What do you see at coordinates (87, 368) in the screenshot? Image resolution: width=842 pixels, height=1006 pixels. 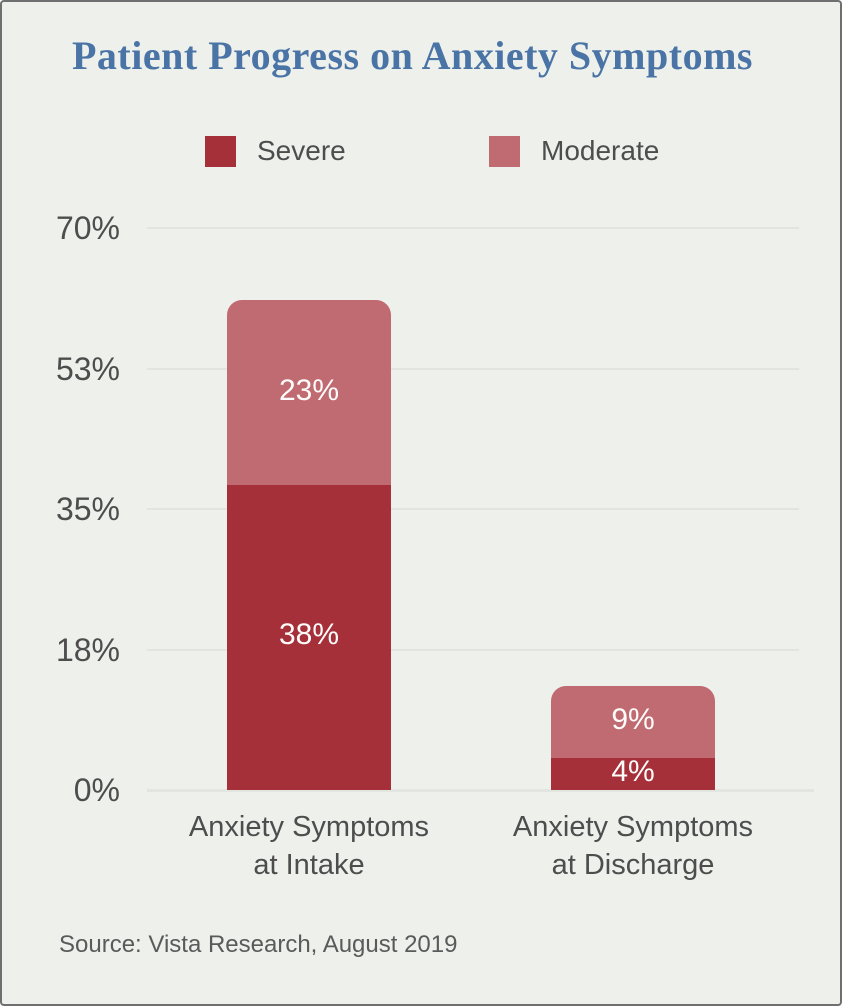 I see `y-axis-tick-label: 53%` at bounding box center [87, 368].